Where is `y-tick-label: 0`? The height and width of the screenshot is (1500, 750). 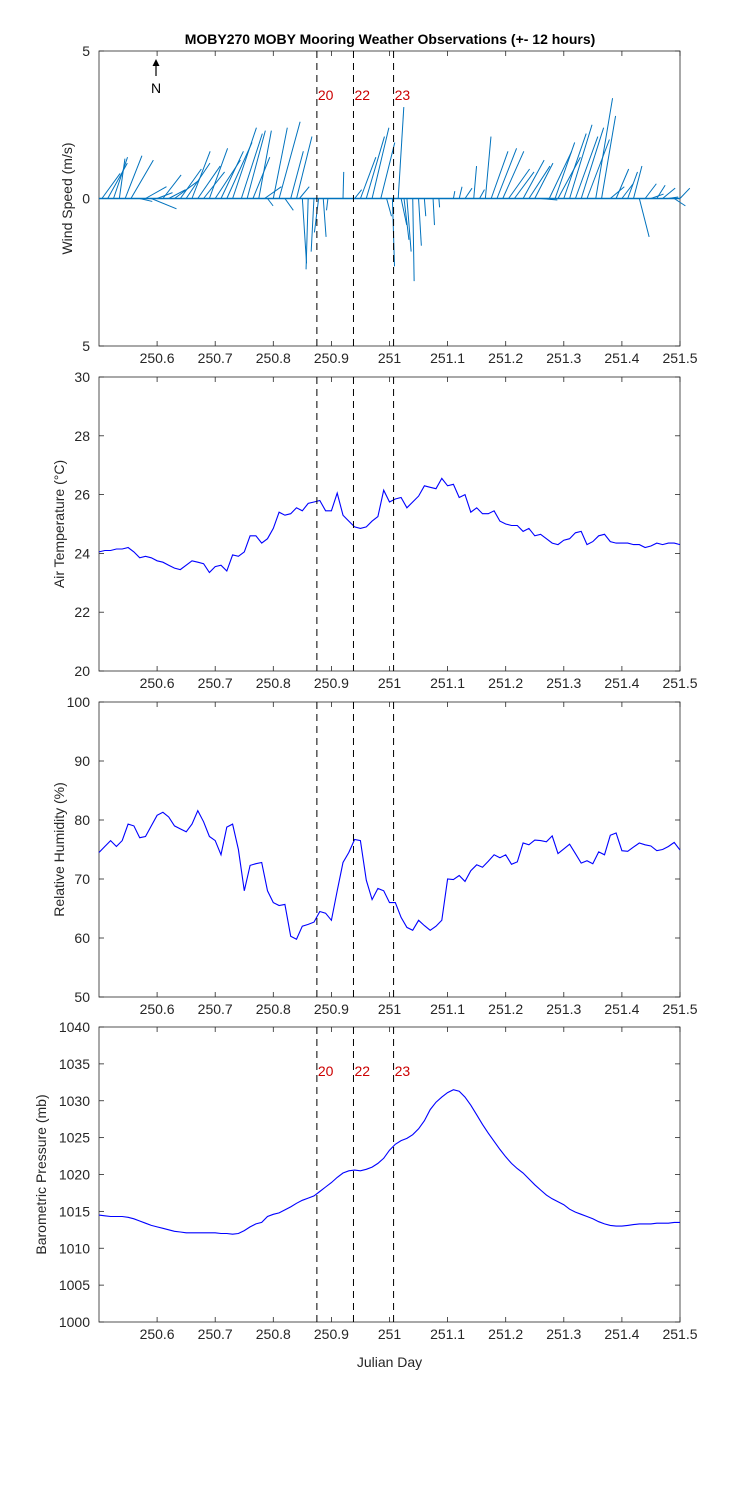
y-tick-label: 0 is located at coordinates (86, 199).